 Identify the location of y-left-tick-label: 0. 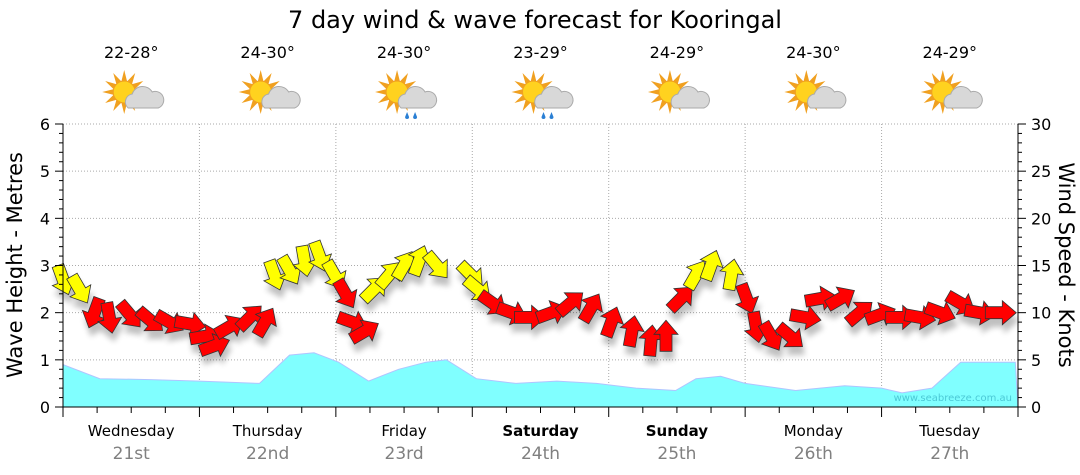
(45, 407).